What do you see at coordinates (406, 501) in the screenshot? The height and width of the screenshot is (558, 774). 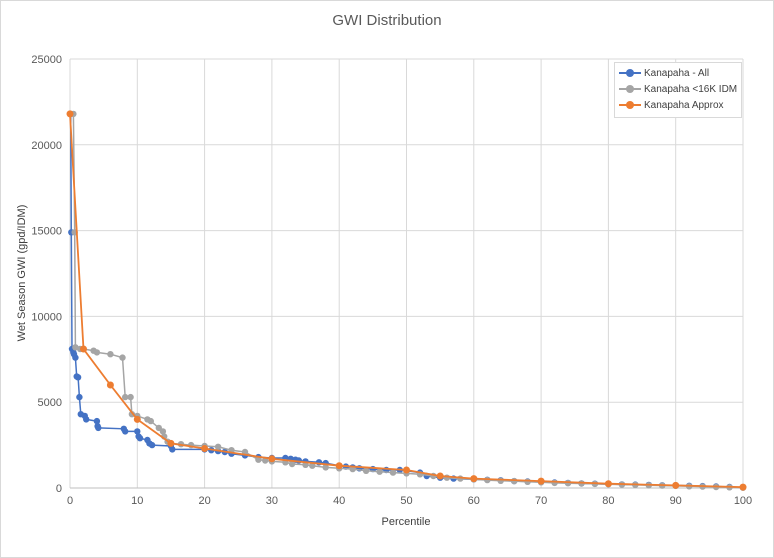 I see `x-tick-label: 50` at bounding box center [406, 501].